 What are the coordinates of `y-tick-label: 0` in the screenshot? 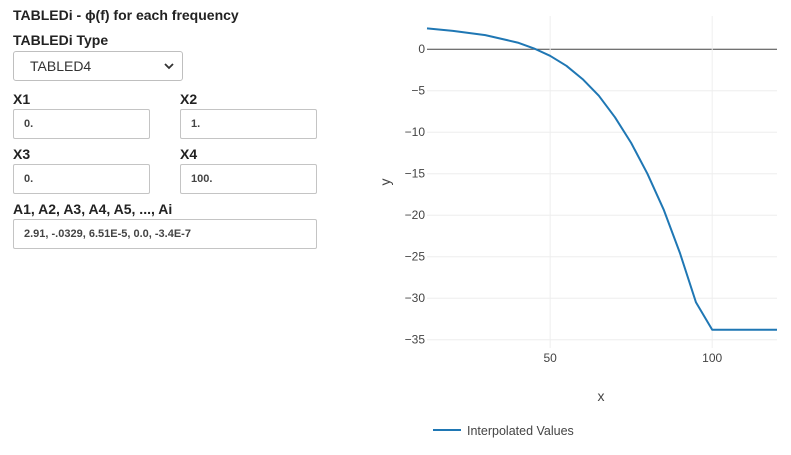 It's located at (421, 49).